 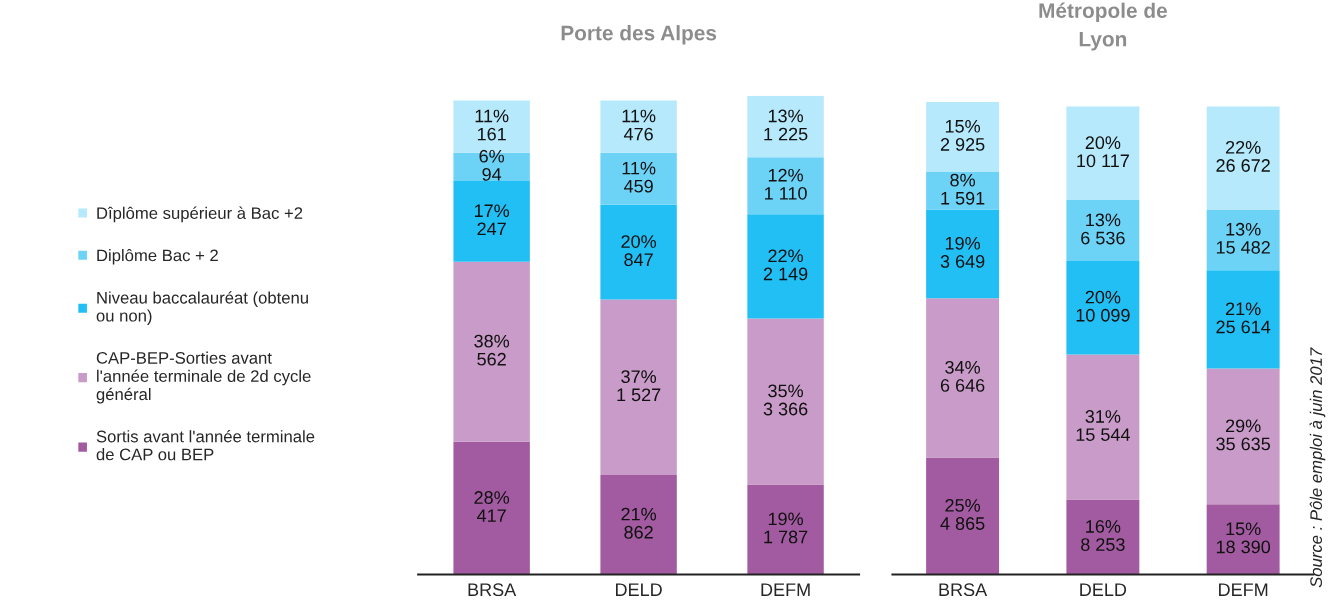 I want to click on data-label: 22% 2 149, so click(x=785, y=265).